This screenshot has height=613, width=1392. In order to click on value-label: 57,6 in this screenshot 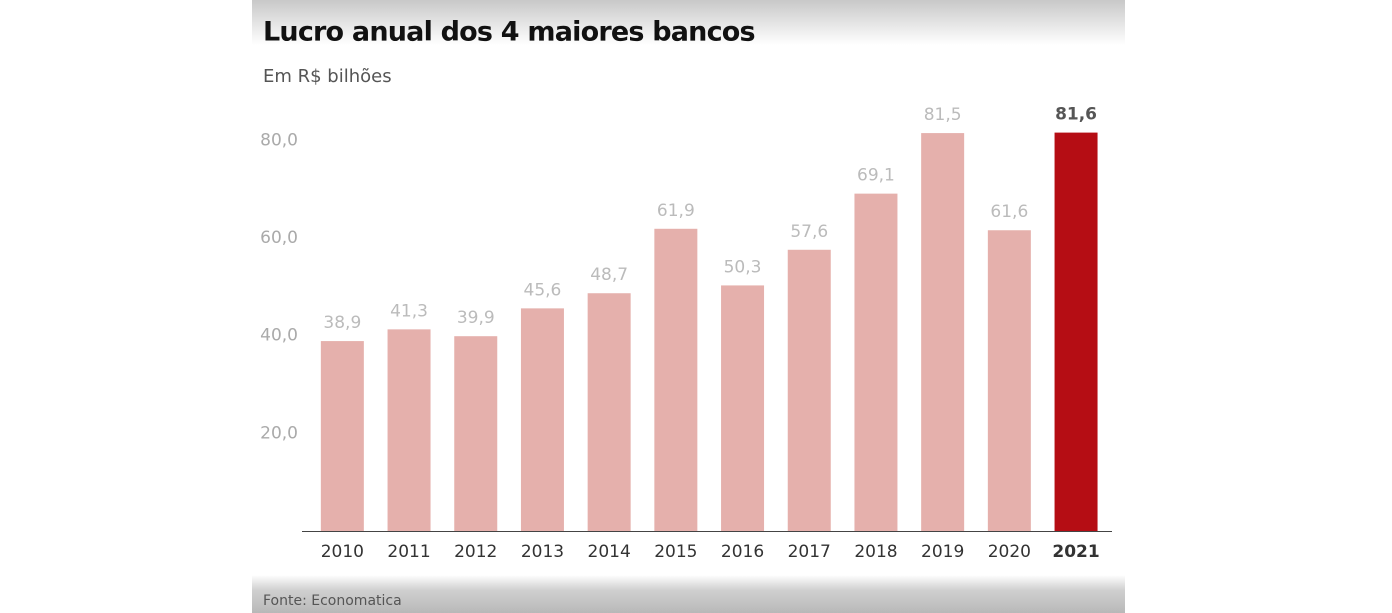, I will do `click(809, 232)`.